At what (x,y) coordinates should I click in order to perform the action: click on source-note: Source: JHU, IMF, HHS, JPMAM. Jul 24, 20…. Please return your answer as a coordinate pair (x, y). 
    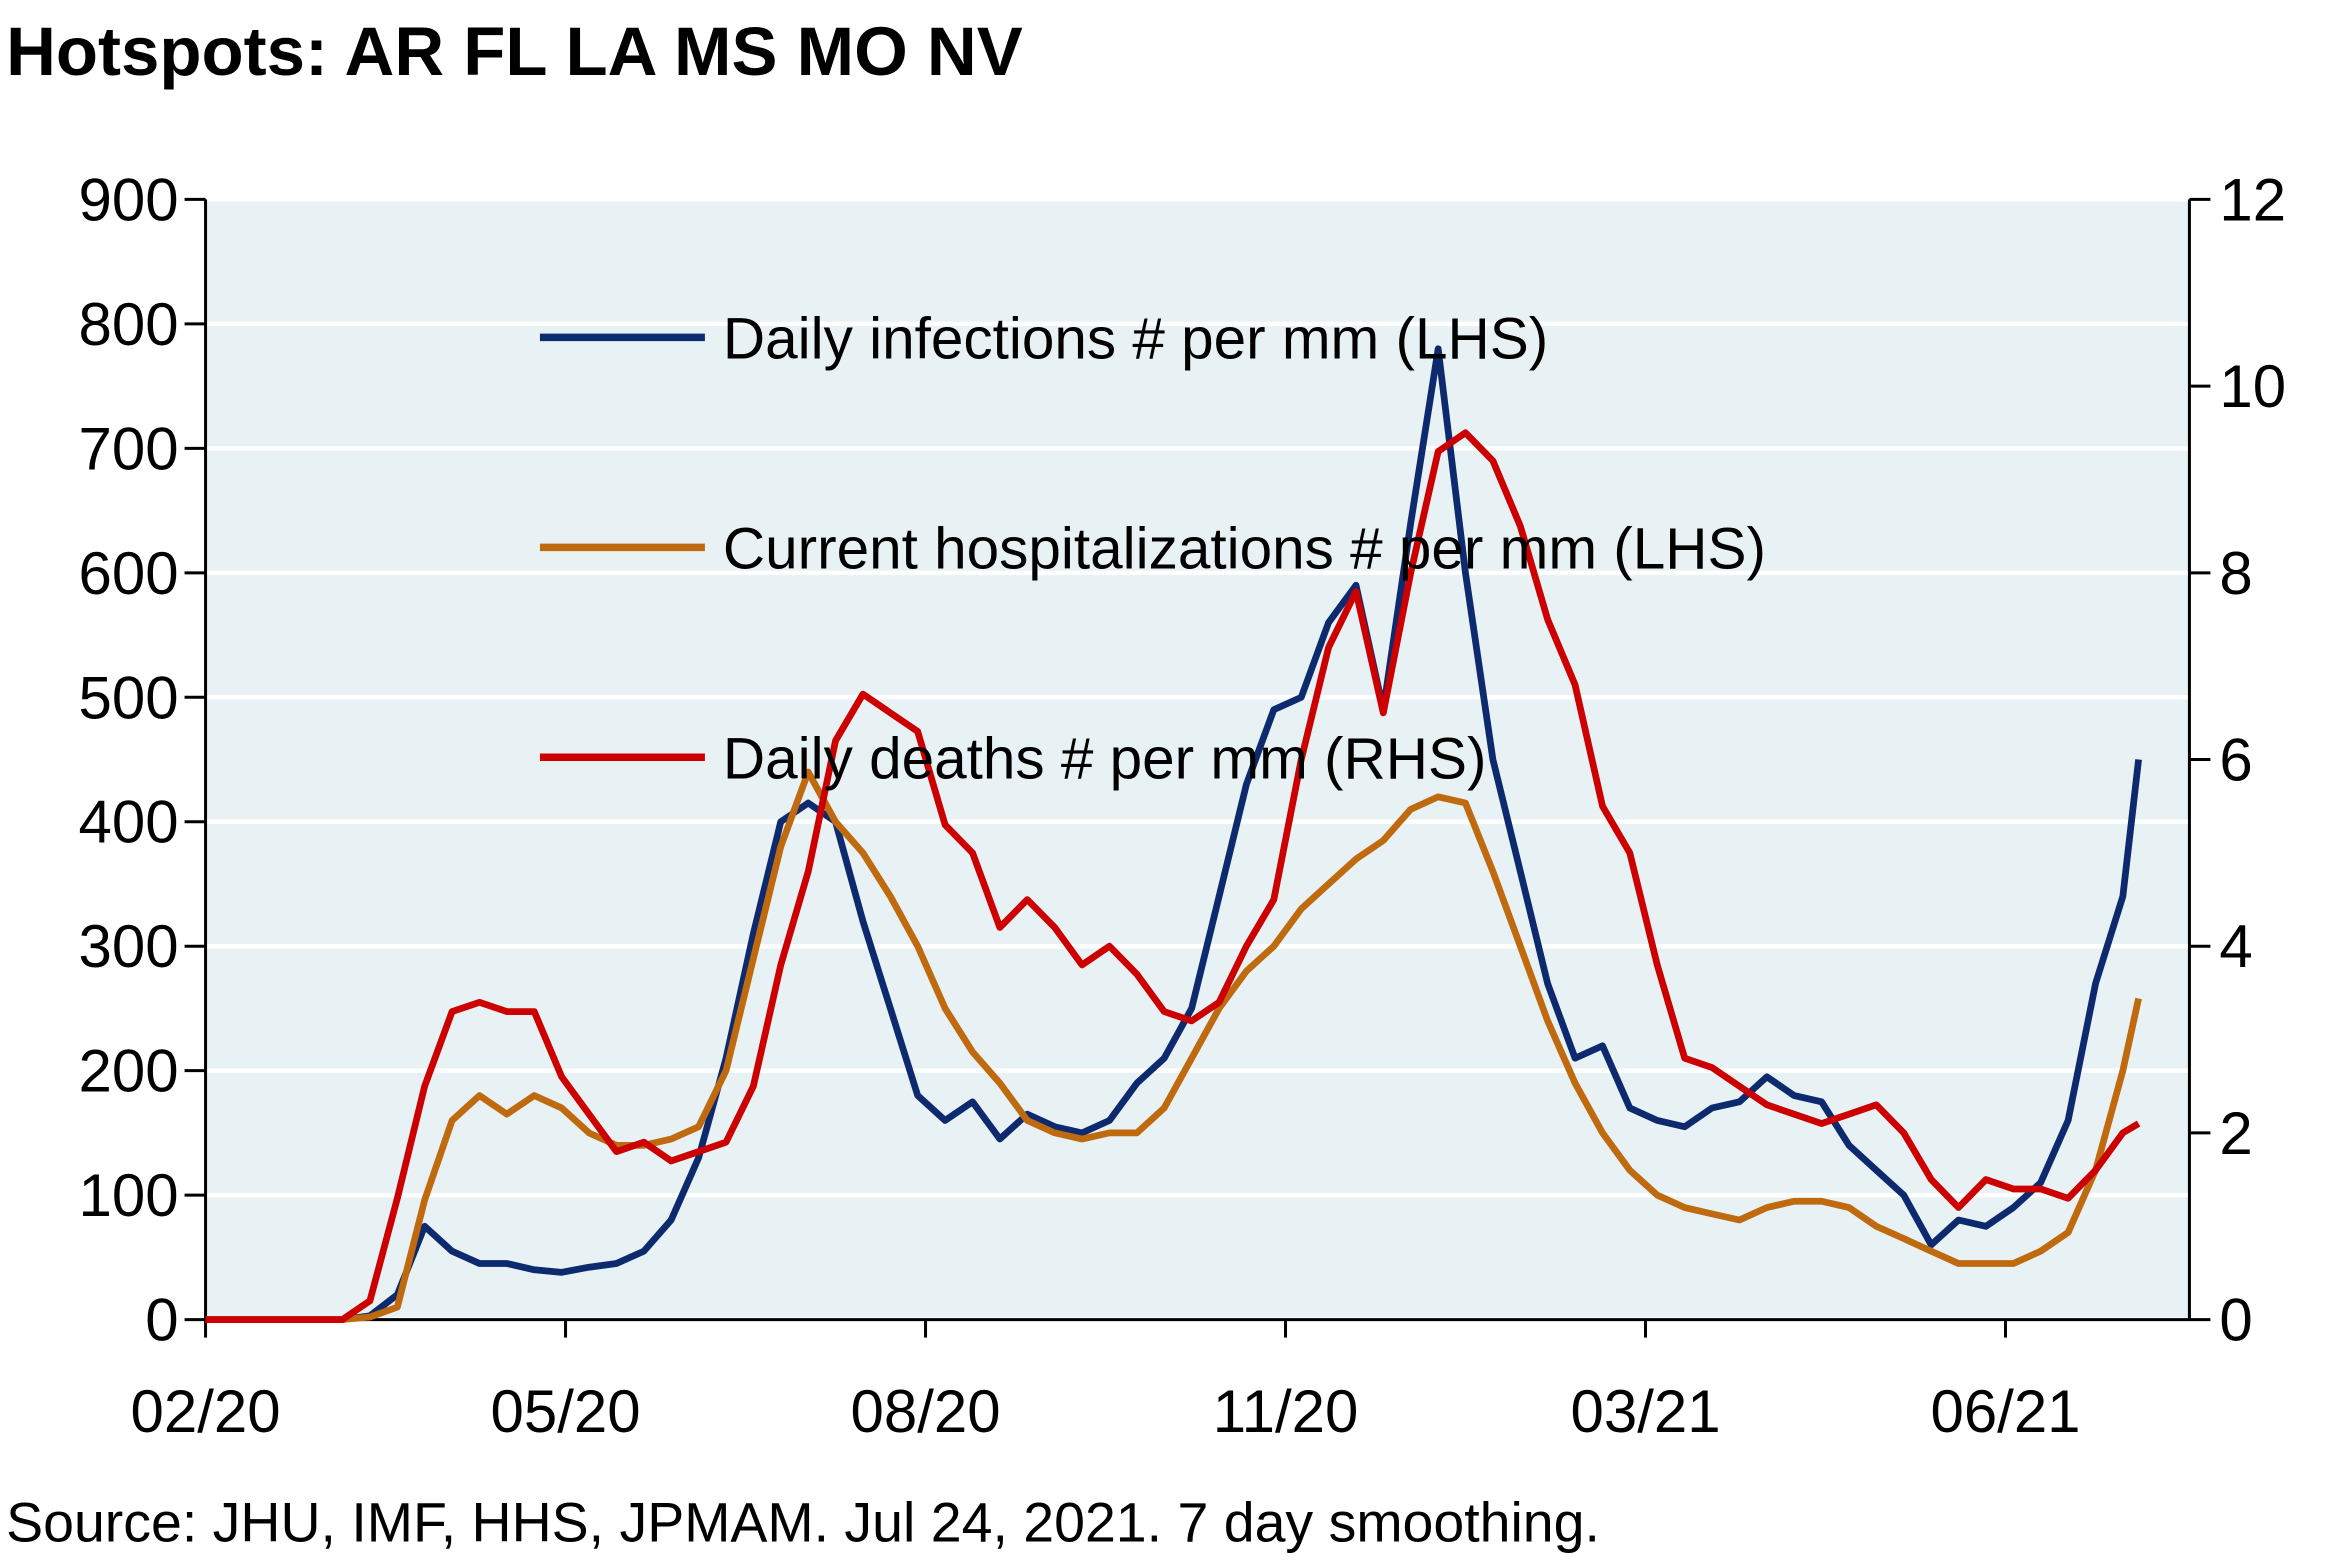
    Looking at the image, I should click on (803, 1523).